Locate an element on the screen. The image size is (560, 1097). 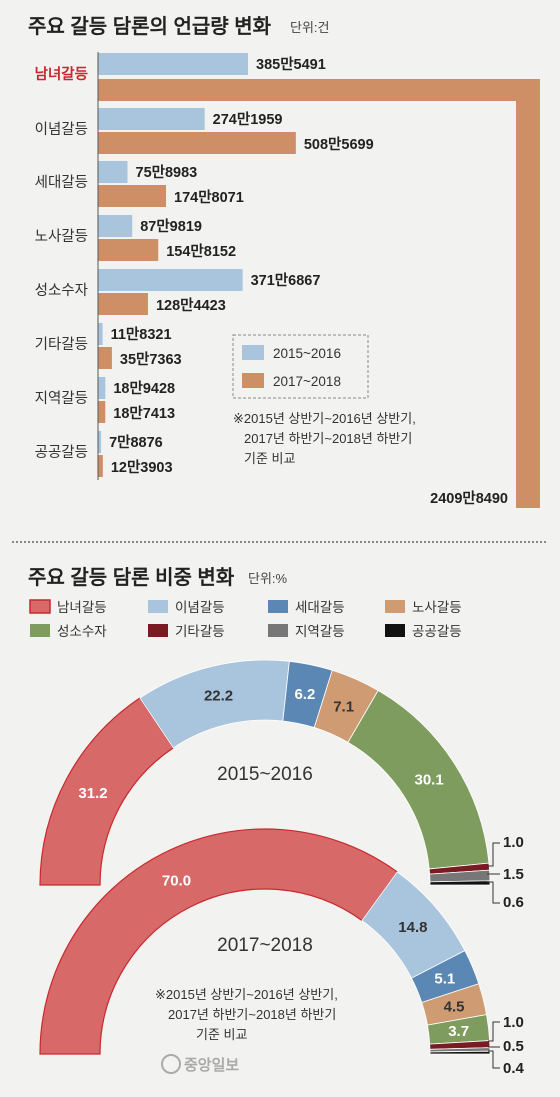
category-label: 지역갈등 is located at coordinates (61, 398).